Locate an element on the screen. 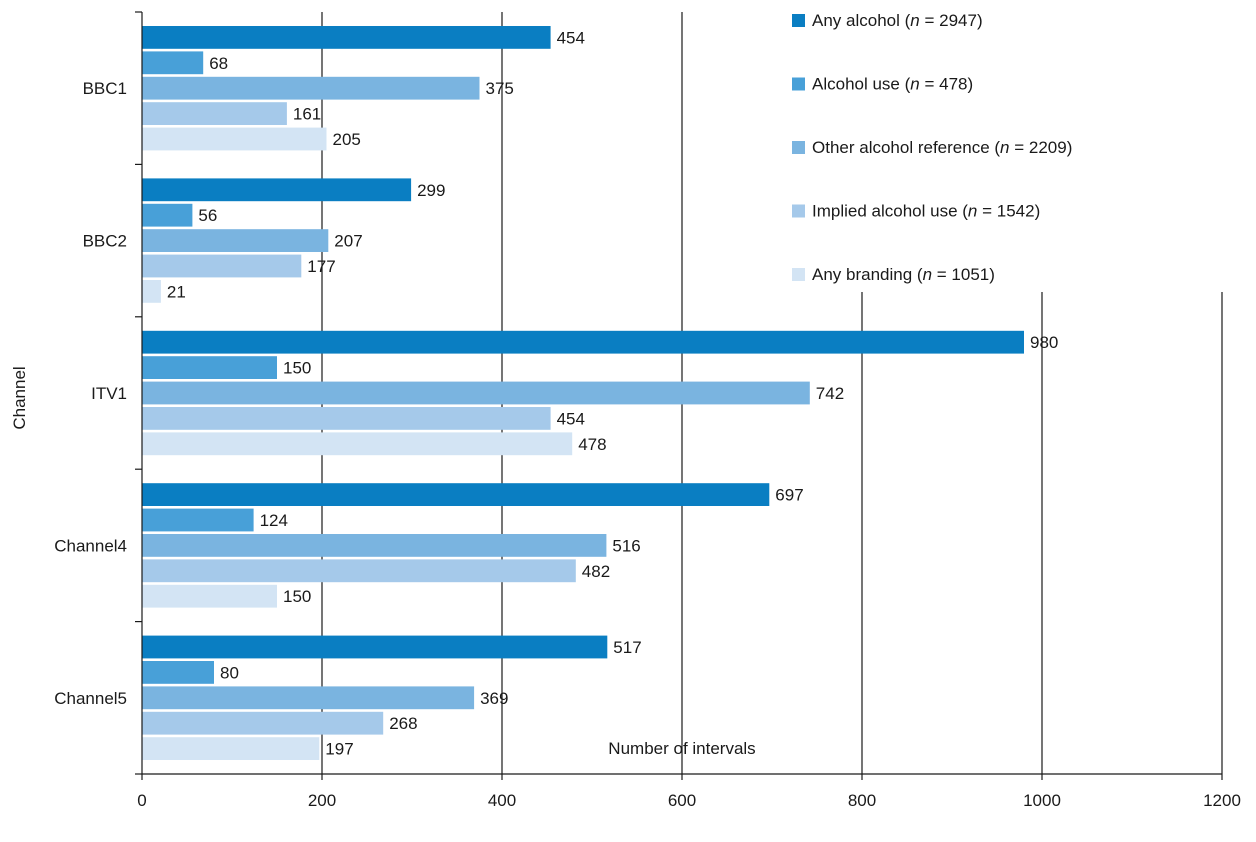  data-label: 482 is located at coordinates (596, 571).